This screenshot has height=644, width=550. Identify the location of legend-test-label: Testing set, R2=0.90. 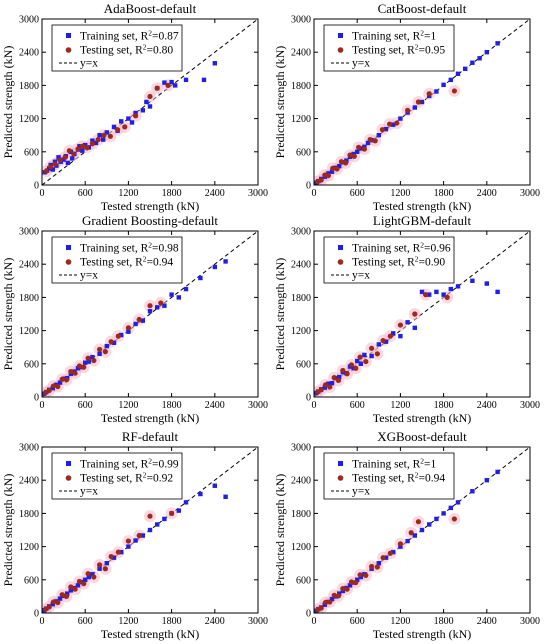
(398, 262).